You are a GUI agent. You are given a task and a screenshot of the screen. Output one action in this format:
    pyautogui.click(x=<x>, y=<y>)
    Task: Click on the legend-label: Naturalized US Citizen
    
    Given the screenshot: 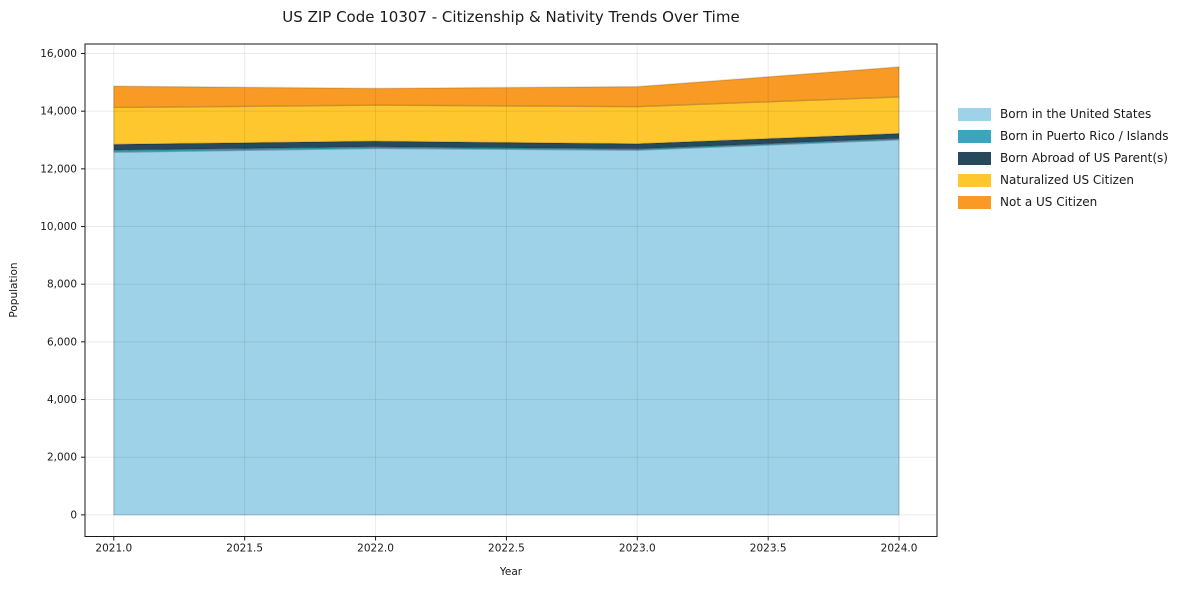 What is the action you would take?
    pyautogui.click(x=1067, y=180)
    